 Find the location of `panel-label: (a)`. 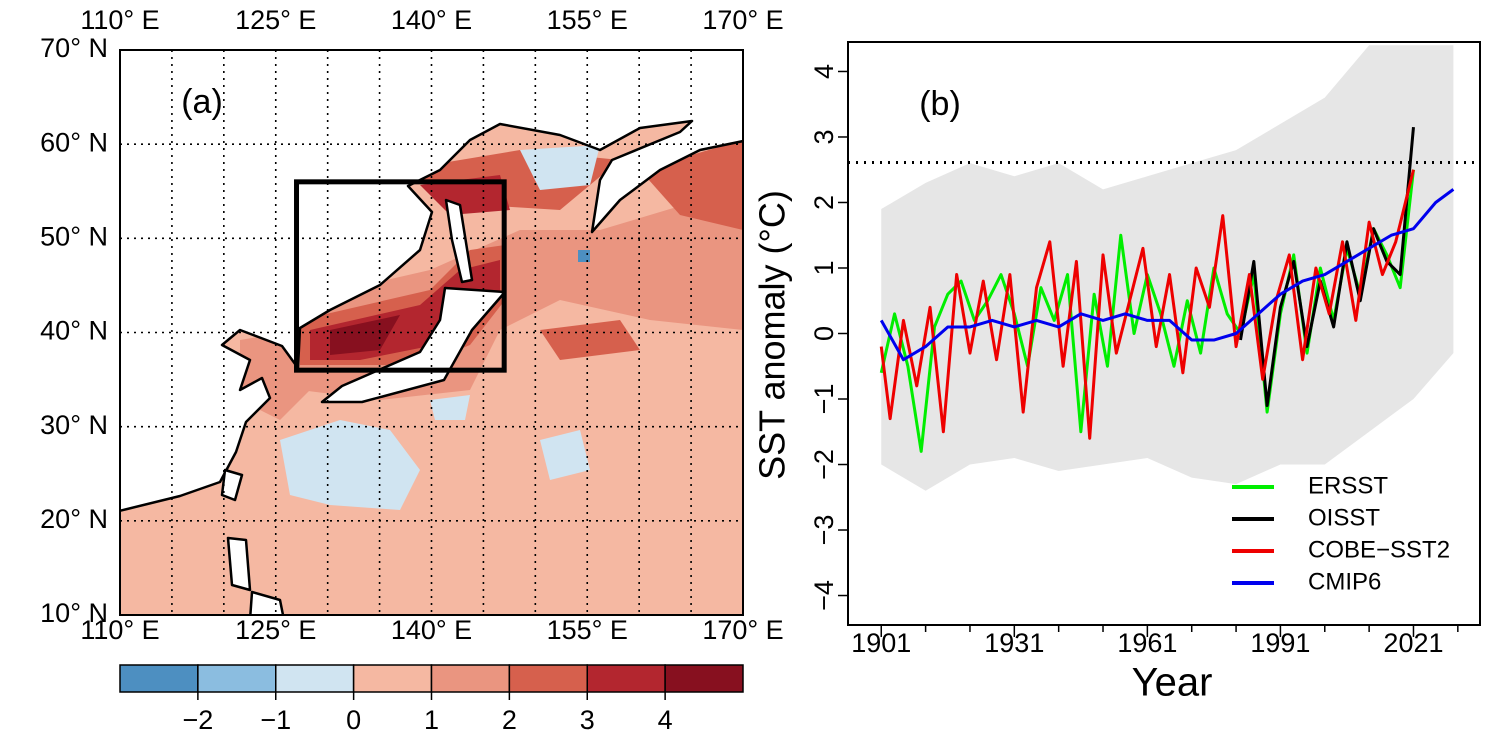

panel-label: (a) is located at coordinates (202, 102).